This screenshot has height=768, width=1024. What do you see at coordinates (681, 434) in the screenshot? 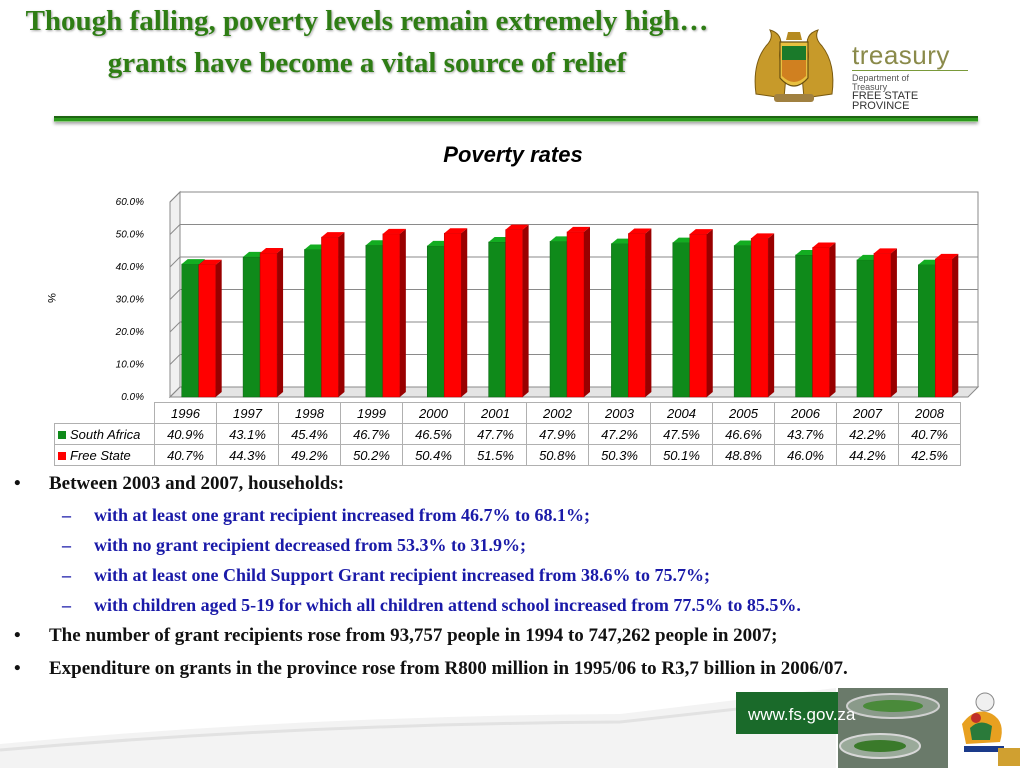
I see `table-value-south-africa-2004: 47.5%` at bounding box center [681, 434].